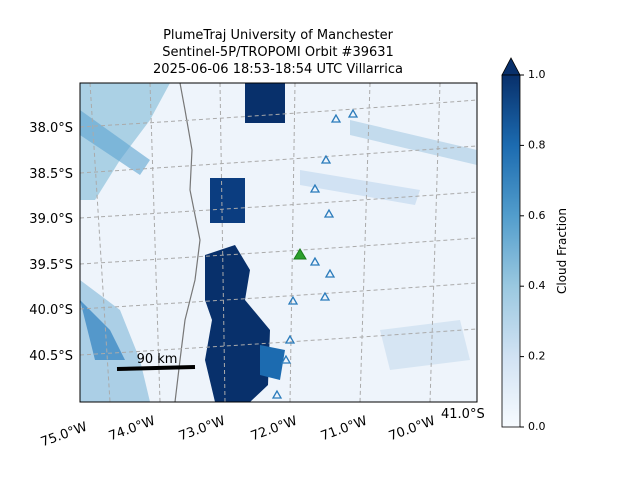  What do you see at coordinates (157, 359) in the screenshot?
I see `scale-bar-label: 90 km` at bounding box center [157, 359].